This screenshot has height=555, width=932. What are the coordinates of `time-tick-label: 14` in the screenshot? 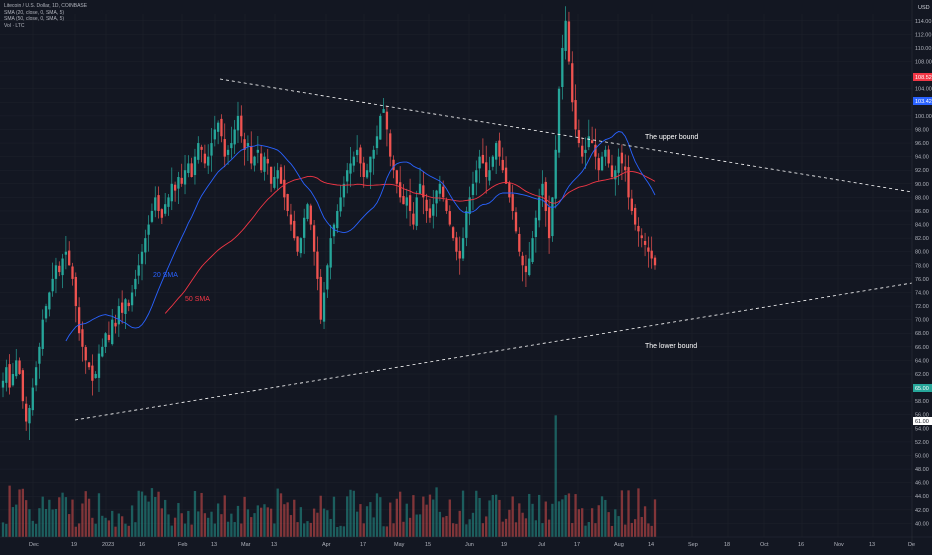 It's located at (651, 545).